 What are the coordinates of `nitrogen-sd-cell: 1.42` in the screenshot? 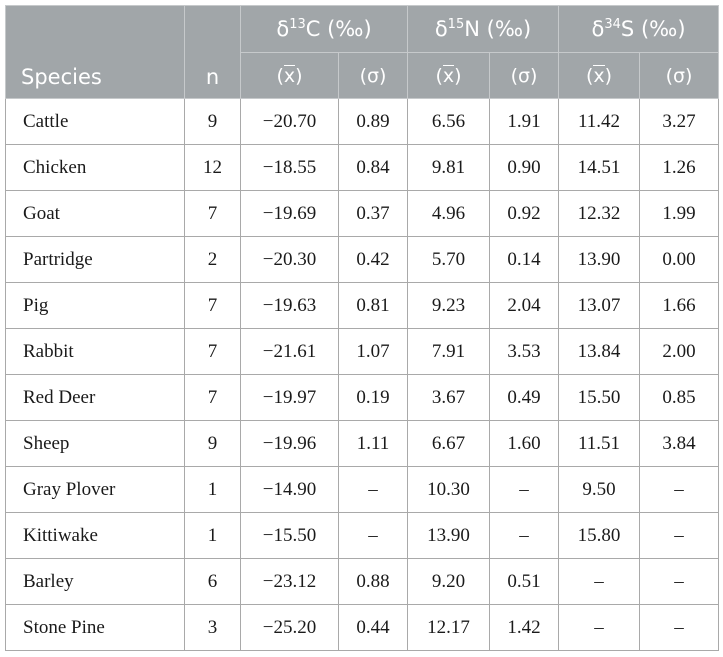 It's located at (524, 627).